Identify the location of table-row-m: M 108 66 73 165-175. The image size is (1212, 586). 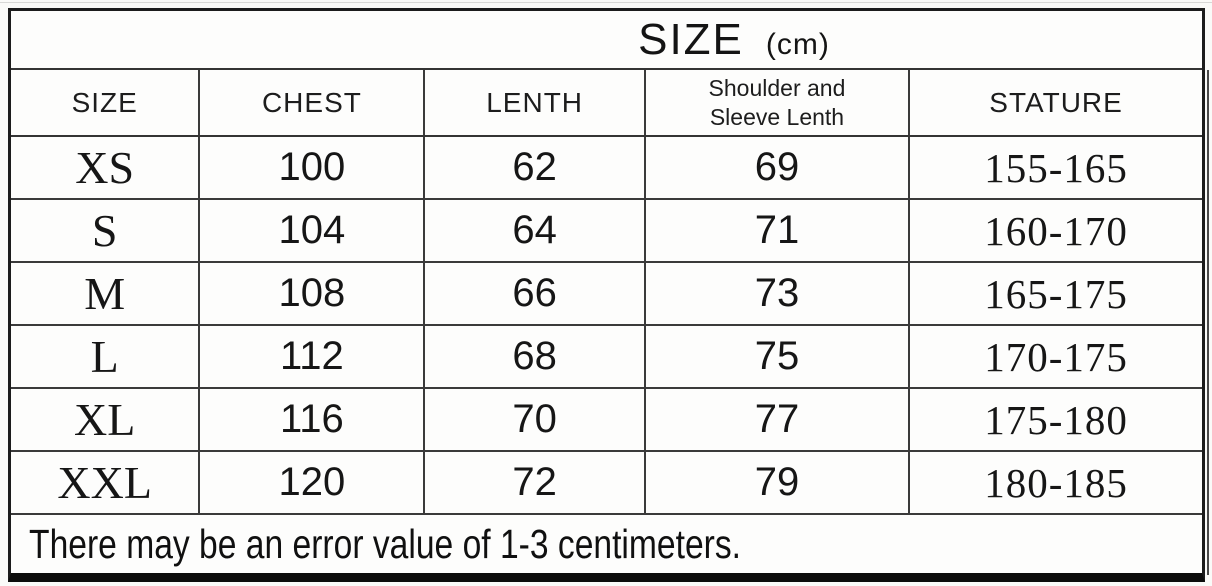
(606, 294).